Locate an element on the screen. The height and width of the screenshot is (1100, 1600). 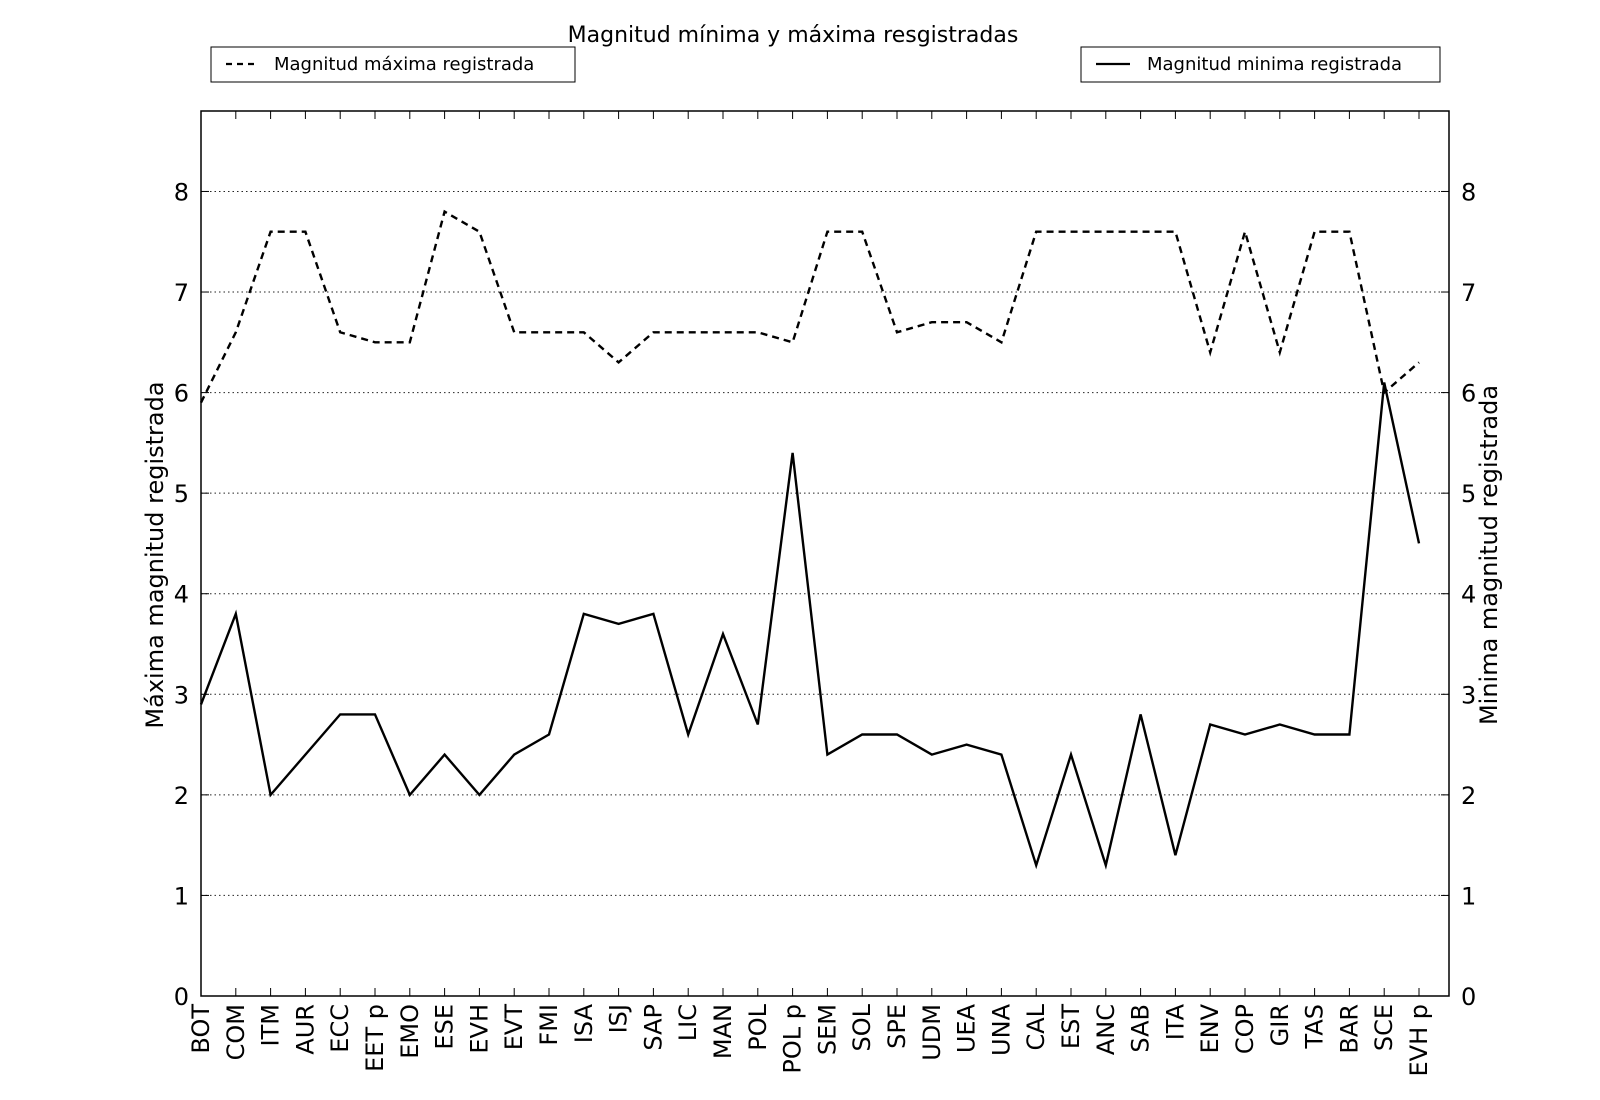
x-tick-label: COM is located at coordinates (236, 1032).